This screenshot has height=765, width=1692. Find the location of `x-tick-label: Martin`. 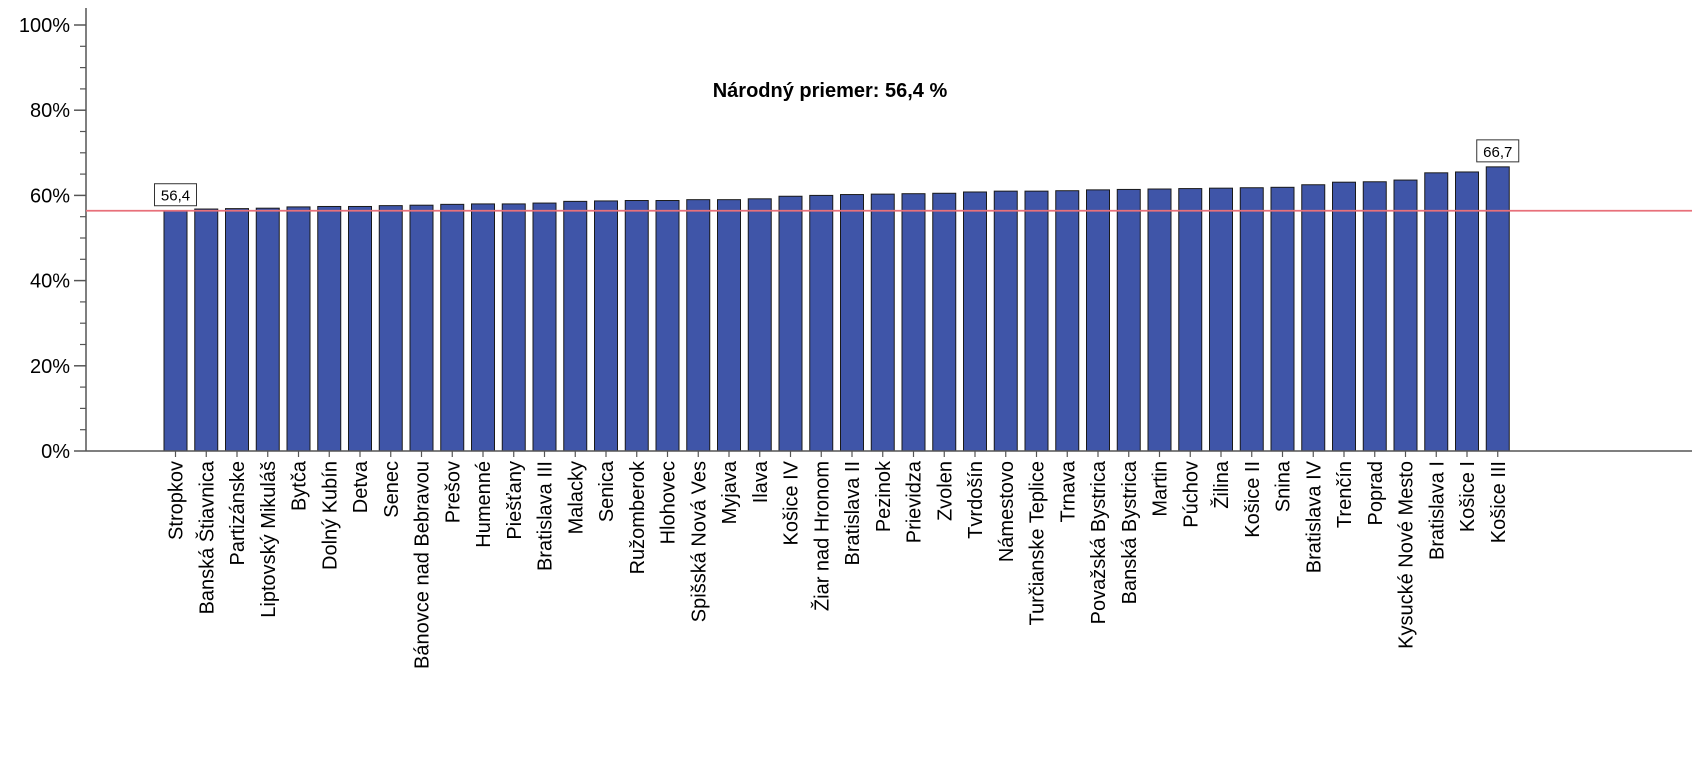

x-tick-label: Martin is located at coordinates (1161, 489).